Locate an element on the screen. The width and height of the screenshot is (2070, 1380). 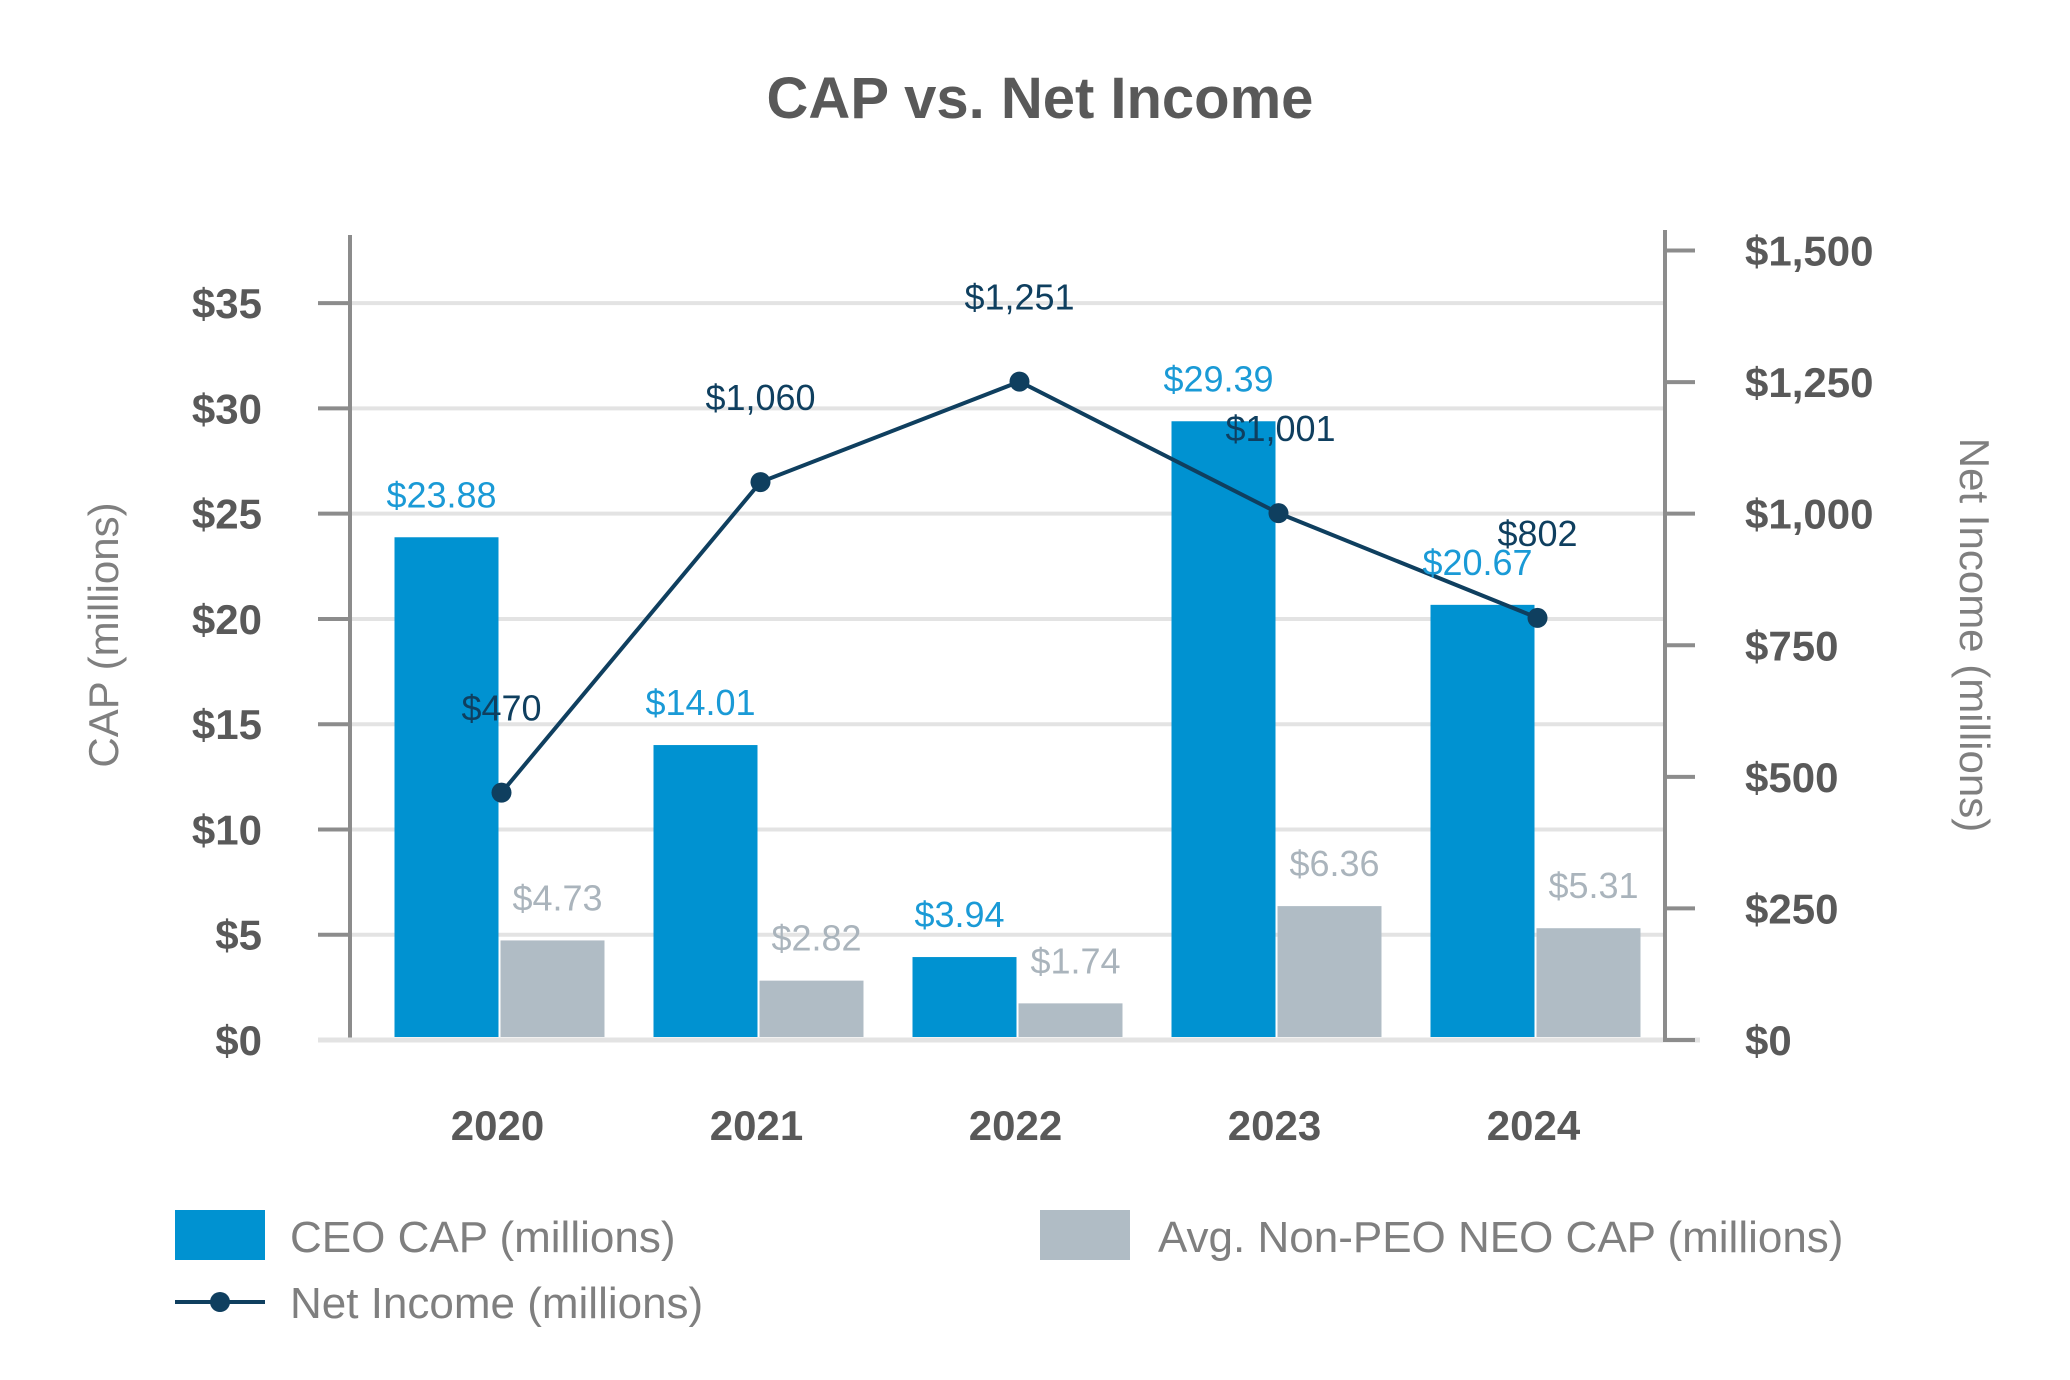
x-tick-label: 2021 is located at coordinates (756, 1125).